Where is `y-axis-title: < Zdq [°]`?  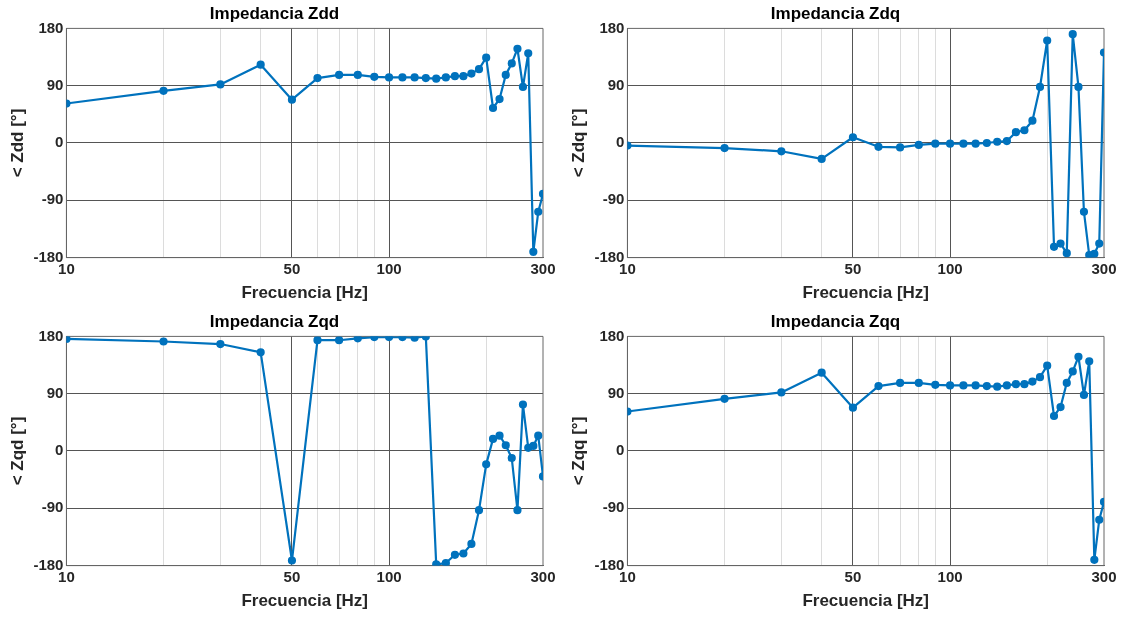
y-axis-title: < Zdq [°] is located at coordinates (578, 143).